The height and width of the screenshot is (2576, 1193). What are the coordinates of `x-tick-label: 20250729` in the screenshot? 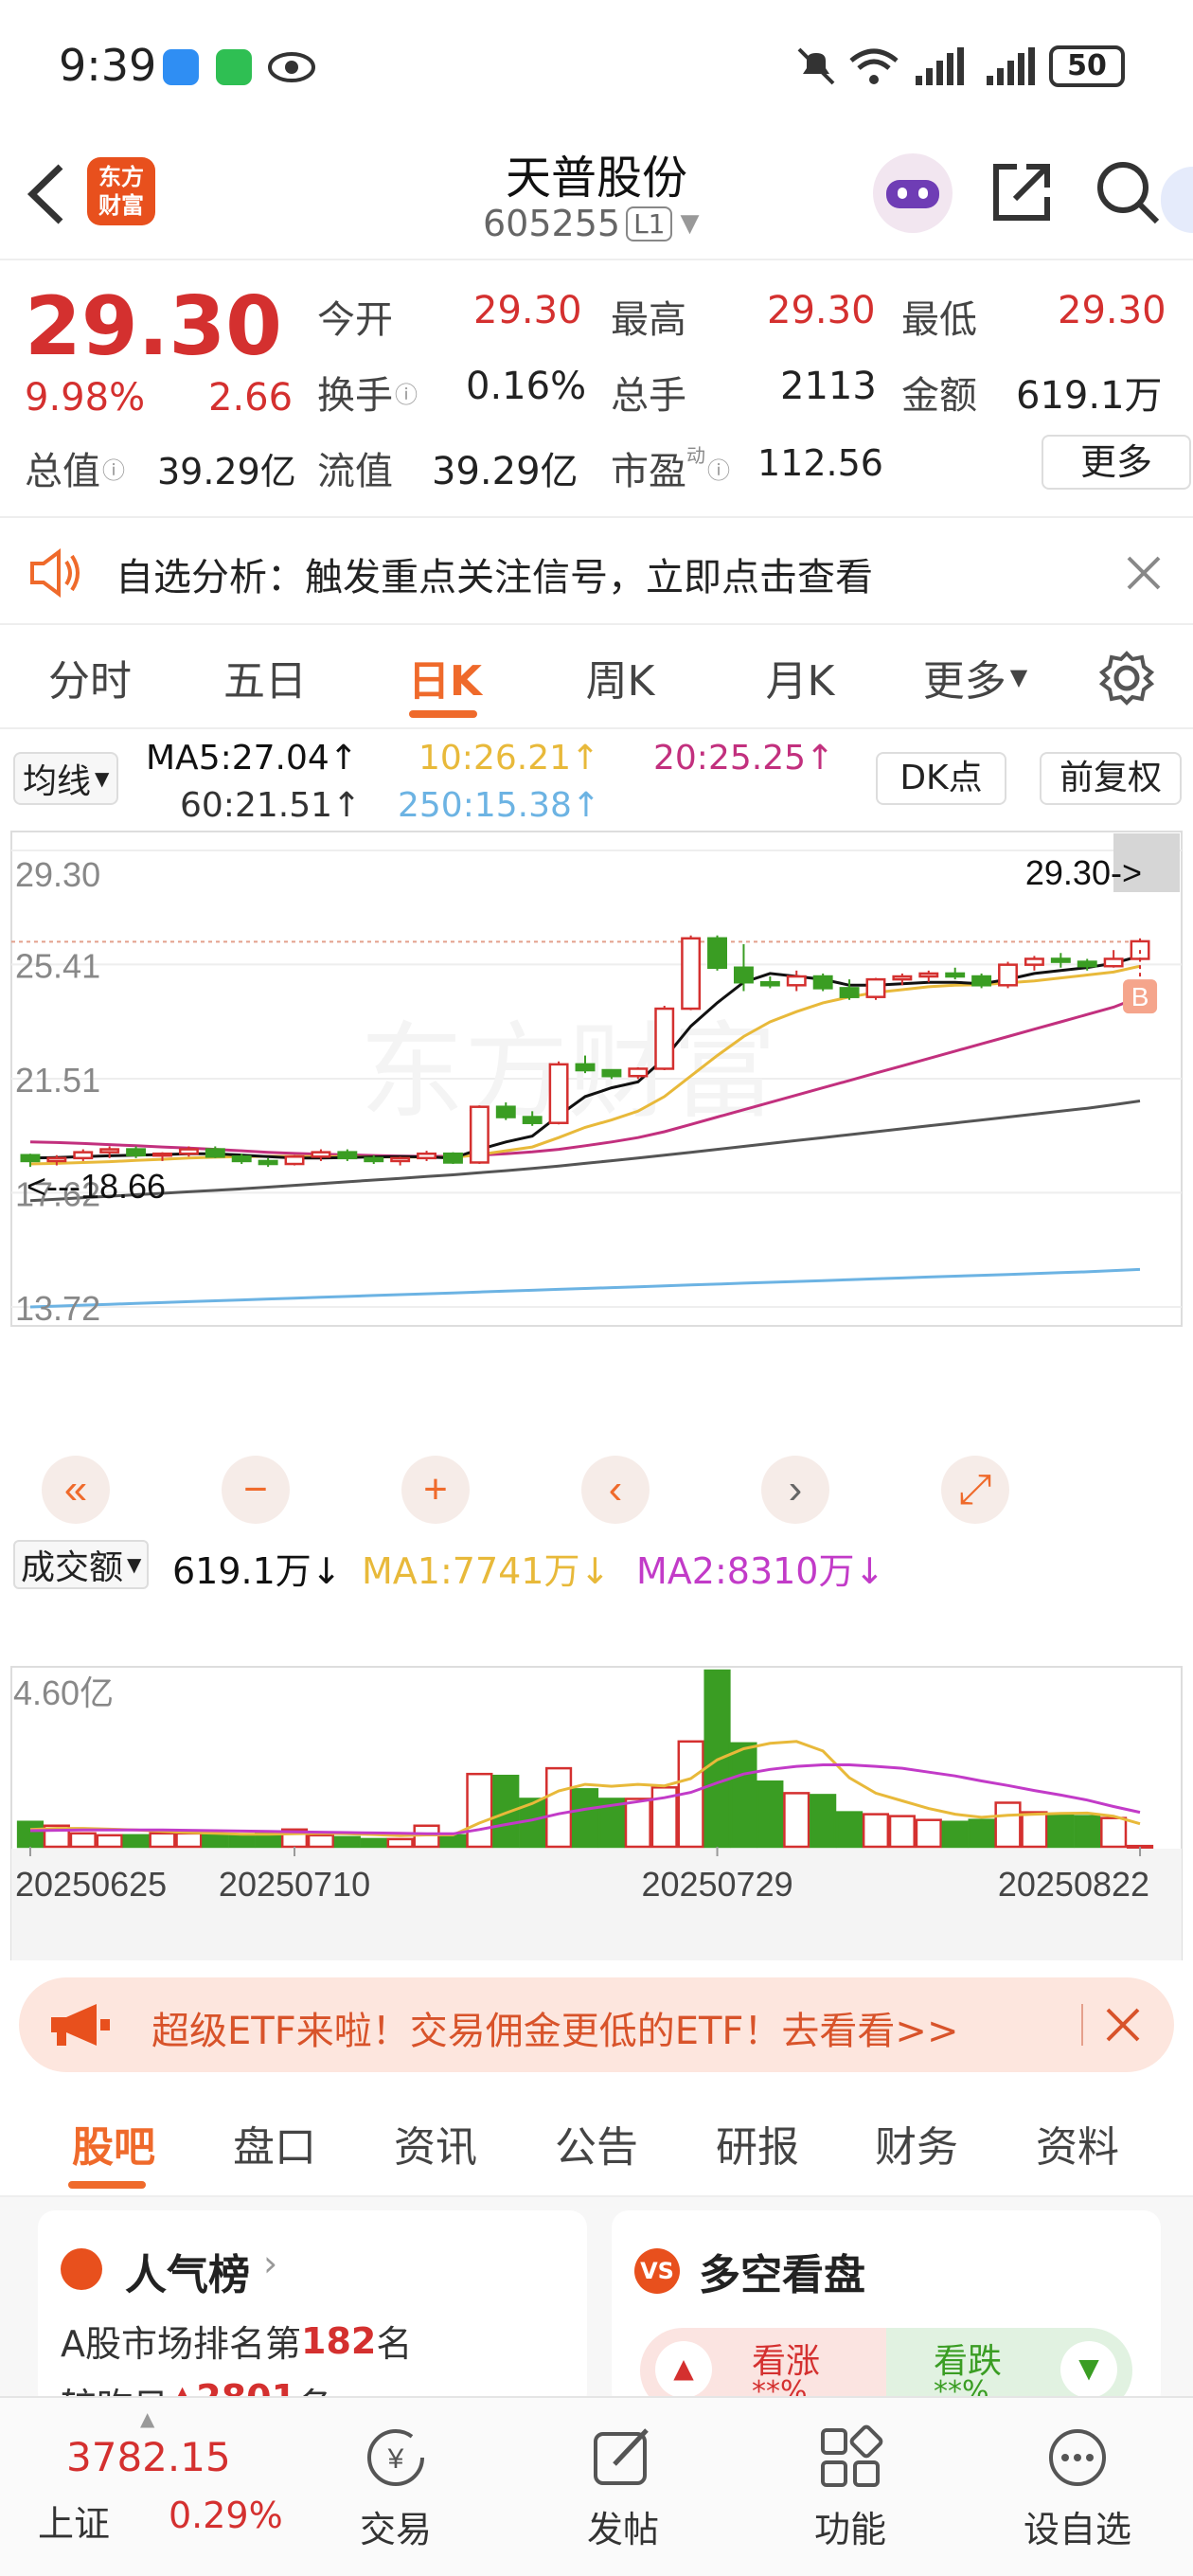 It's located at (716, 1884).